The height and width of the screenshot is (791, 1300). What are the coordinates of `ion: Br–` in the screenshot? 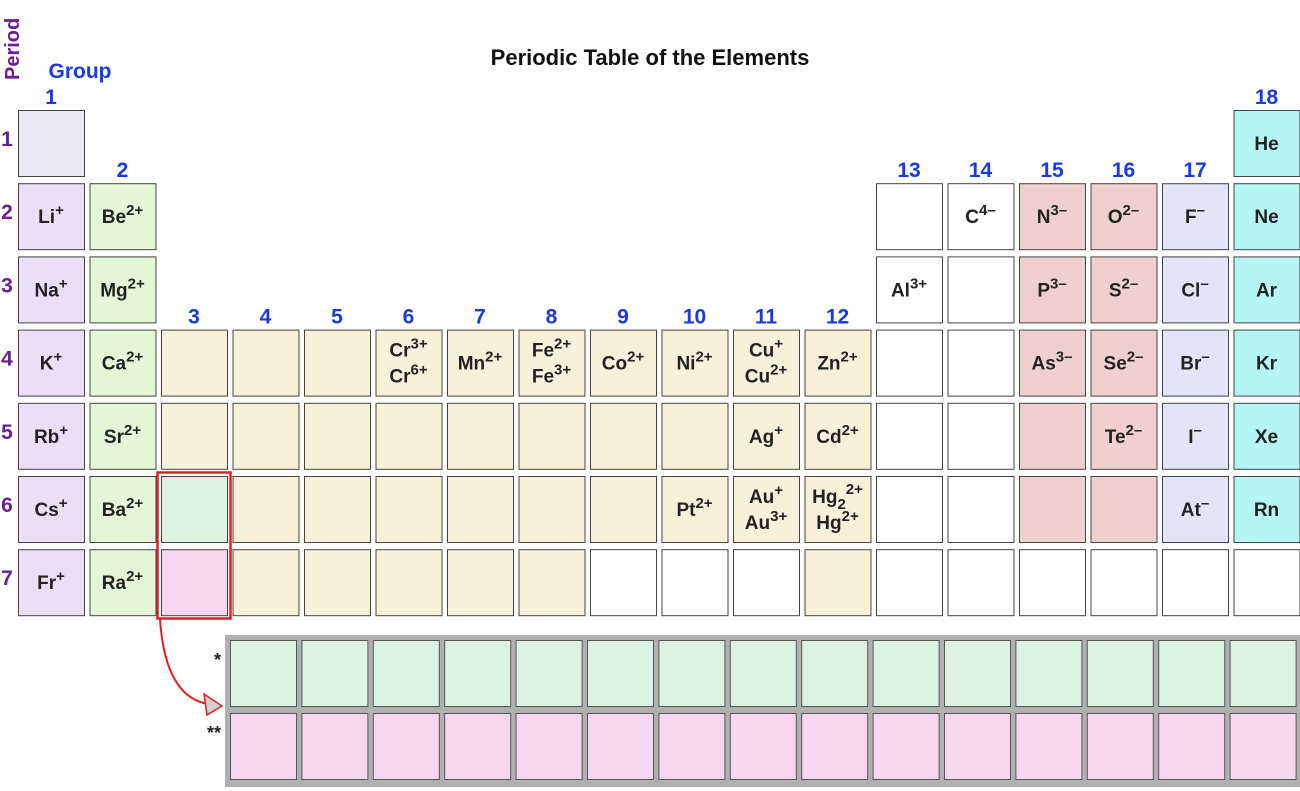 It's located at (1194, 362).